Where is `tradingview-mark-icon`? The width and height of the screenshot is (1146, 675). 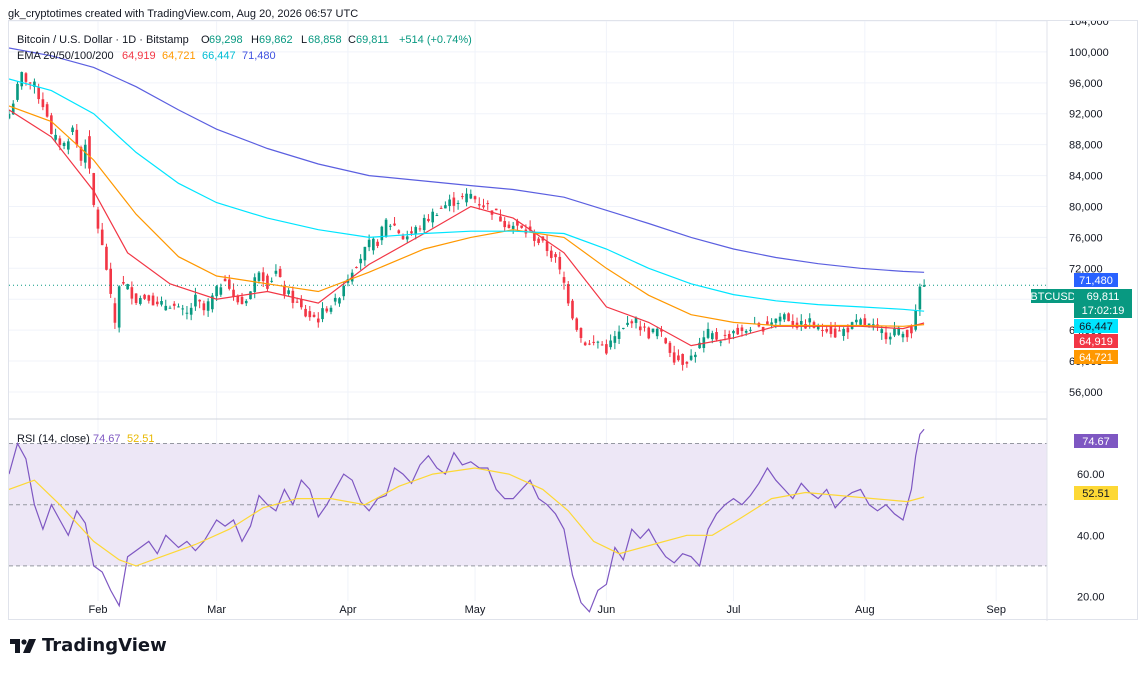
tradingview-mark-icon is located at coordinates (23, 645).